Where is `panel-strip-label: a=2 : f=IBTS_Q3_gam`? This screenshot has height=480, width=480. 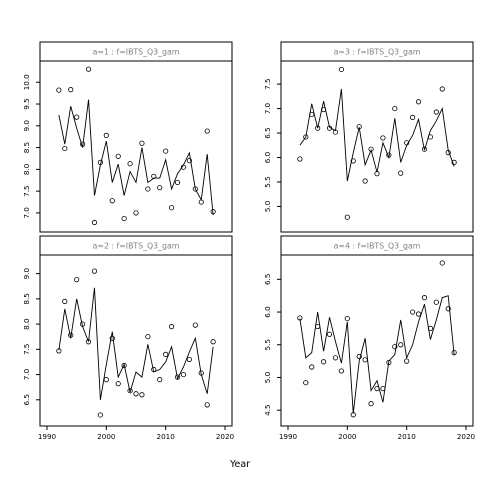
panel-strip-label: a=2 : f=IBTS_Q3_gam is located at coordinates (136, 246).